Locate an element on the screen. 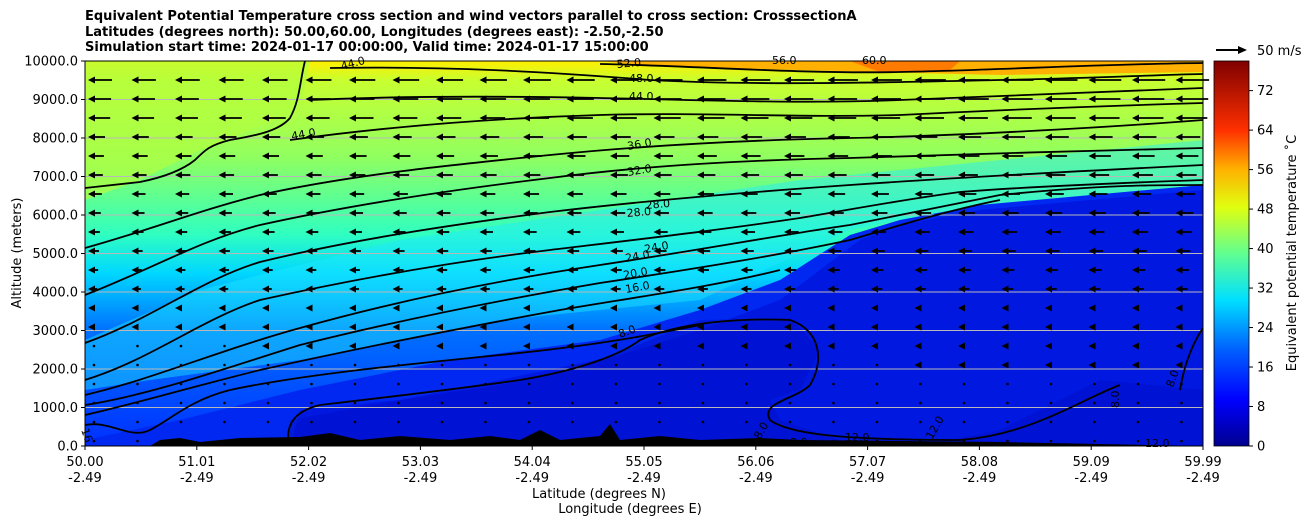 The width and height of the screenshot is (1308, 526). contour-label: 16.0 is located at coordinates (637, 287).